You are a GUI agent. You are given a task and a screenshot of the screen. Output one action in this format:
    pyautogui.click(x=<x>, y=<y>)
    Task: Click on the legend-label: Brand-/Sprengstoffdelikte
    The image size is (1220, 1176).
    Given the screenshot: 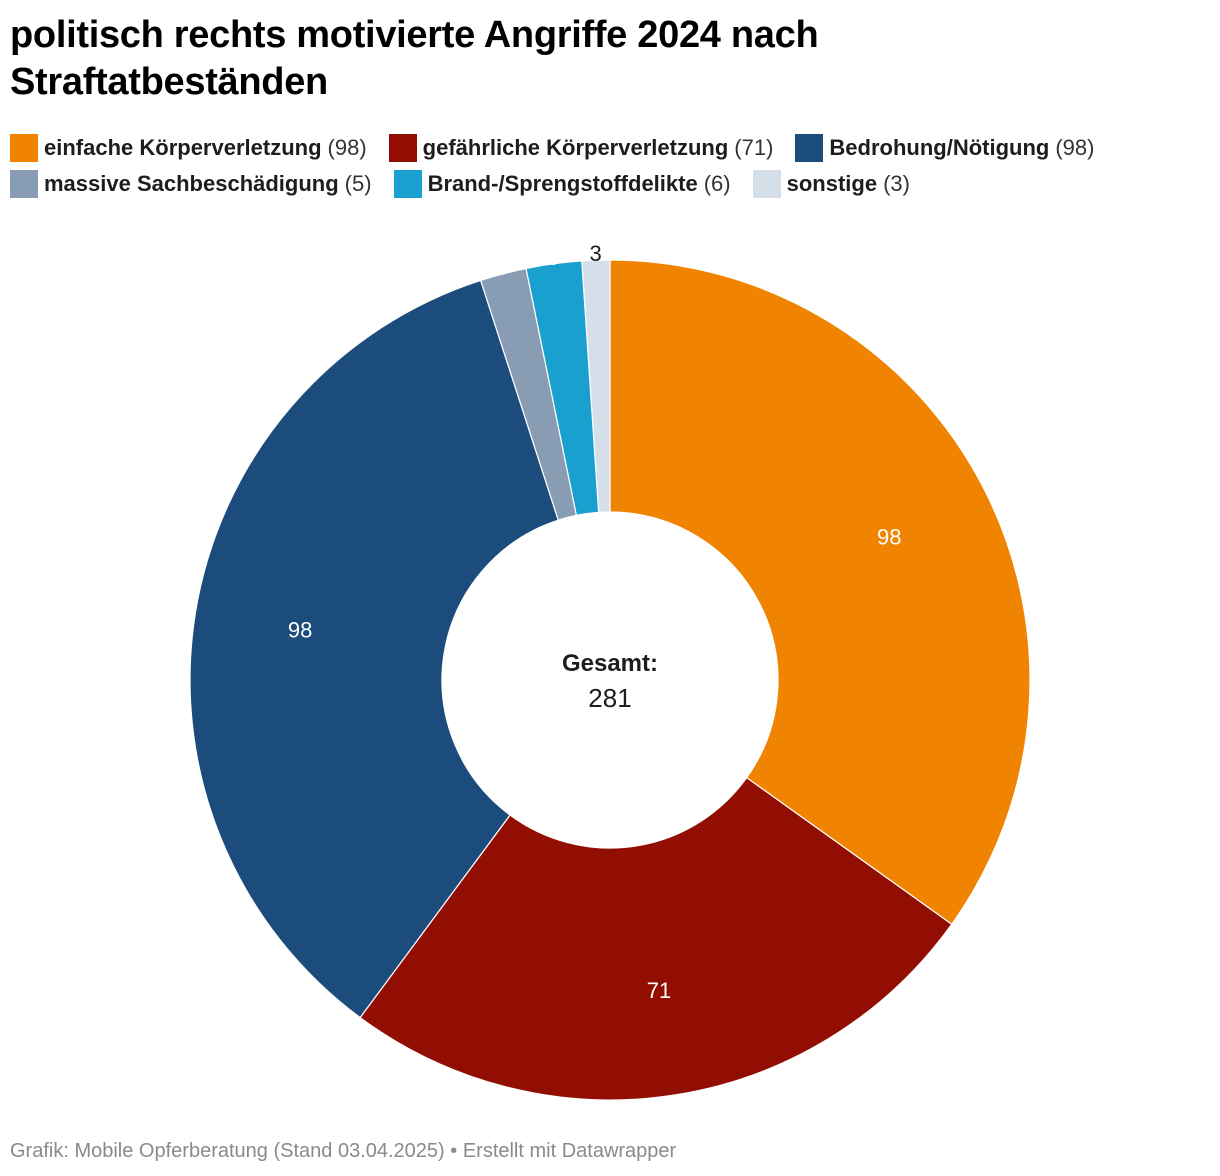 What is the action you would take?
    pyautogui.click(x=562, y=183)
    